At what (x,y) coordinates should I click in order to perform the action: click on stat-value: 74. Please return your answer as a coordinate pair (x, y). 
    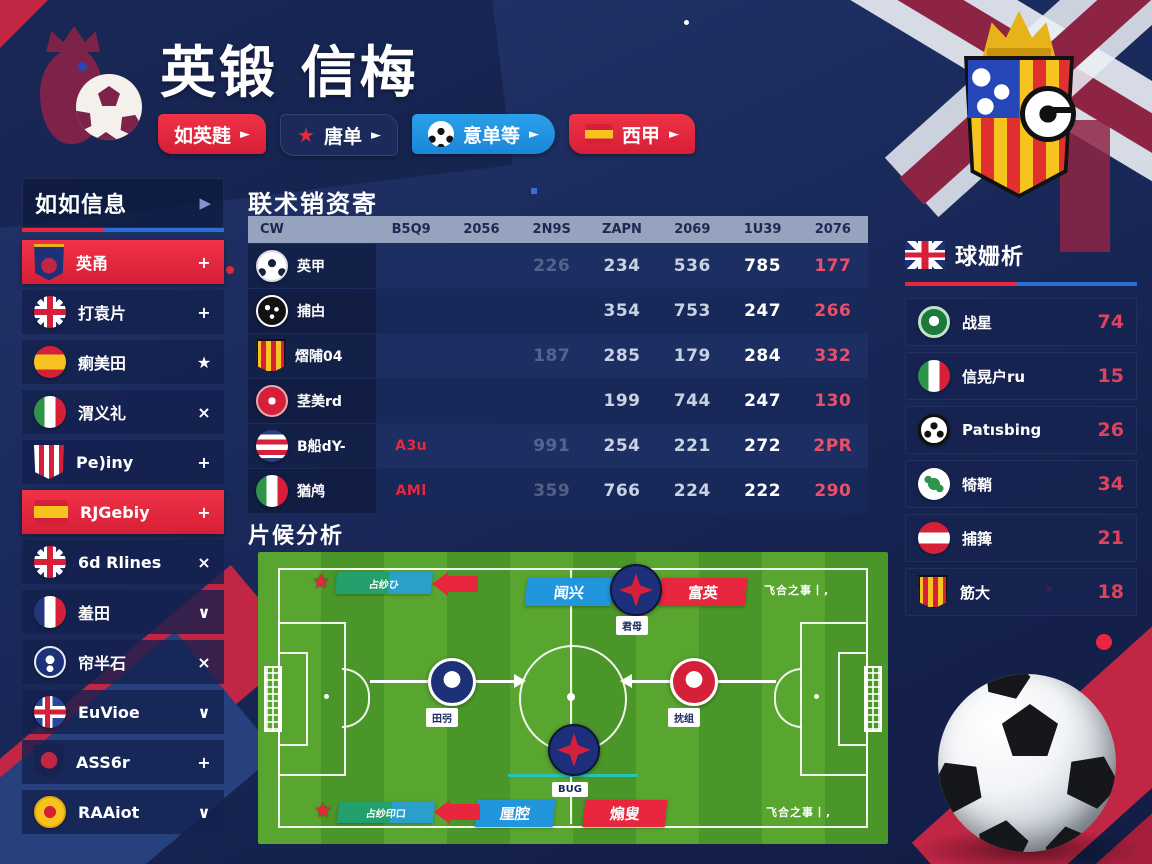
    Looking at the image, I should click on (1110, 322).